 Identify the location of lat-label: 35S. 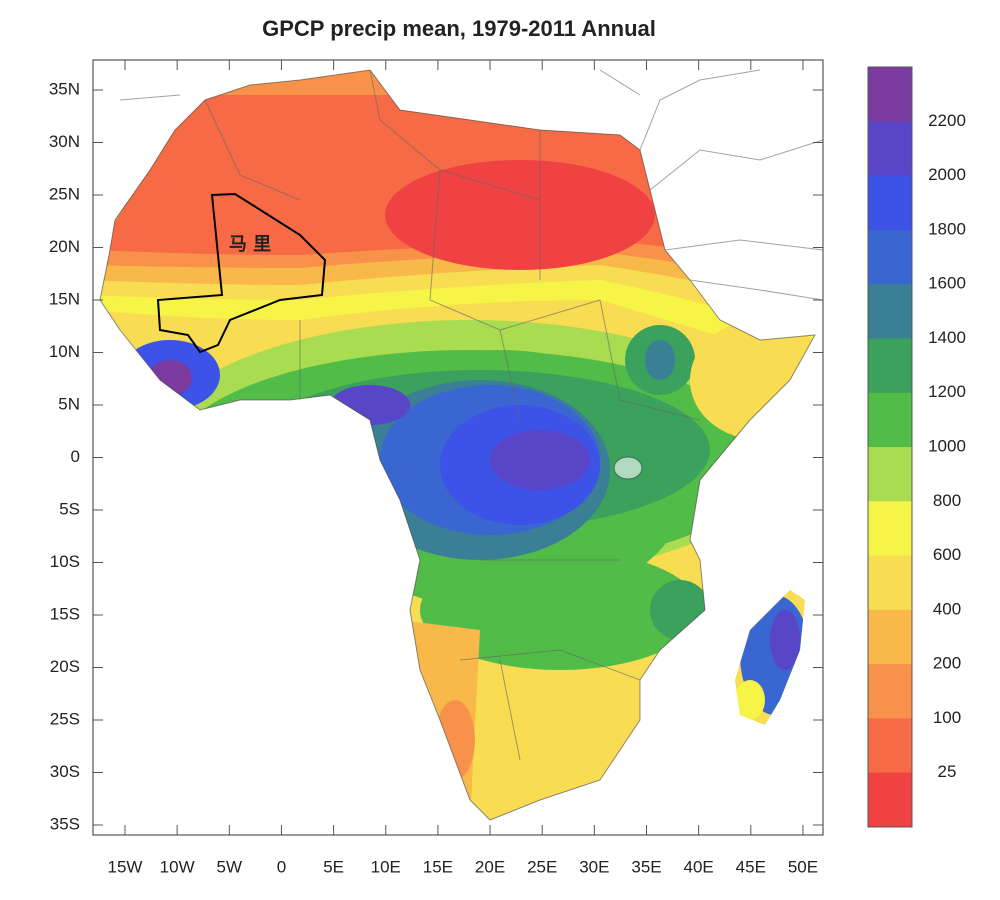
(65, 823).